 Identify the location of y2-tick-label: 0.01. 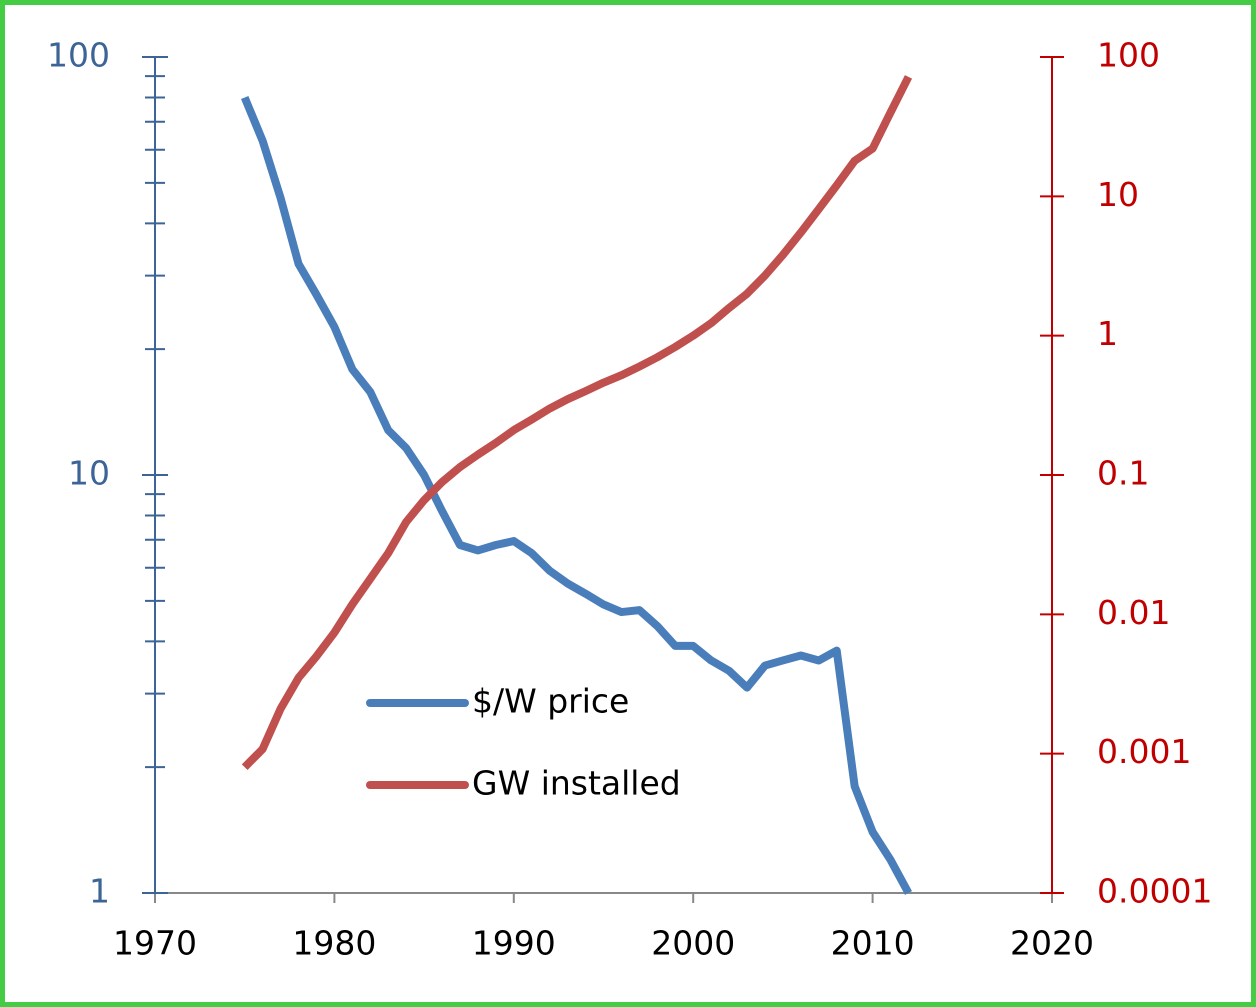
(1133, 612).